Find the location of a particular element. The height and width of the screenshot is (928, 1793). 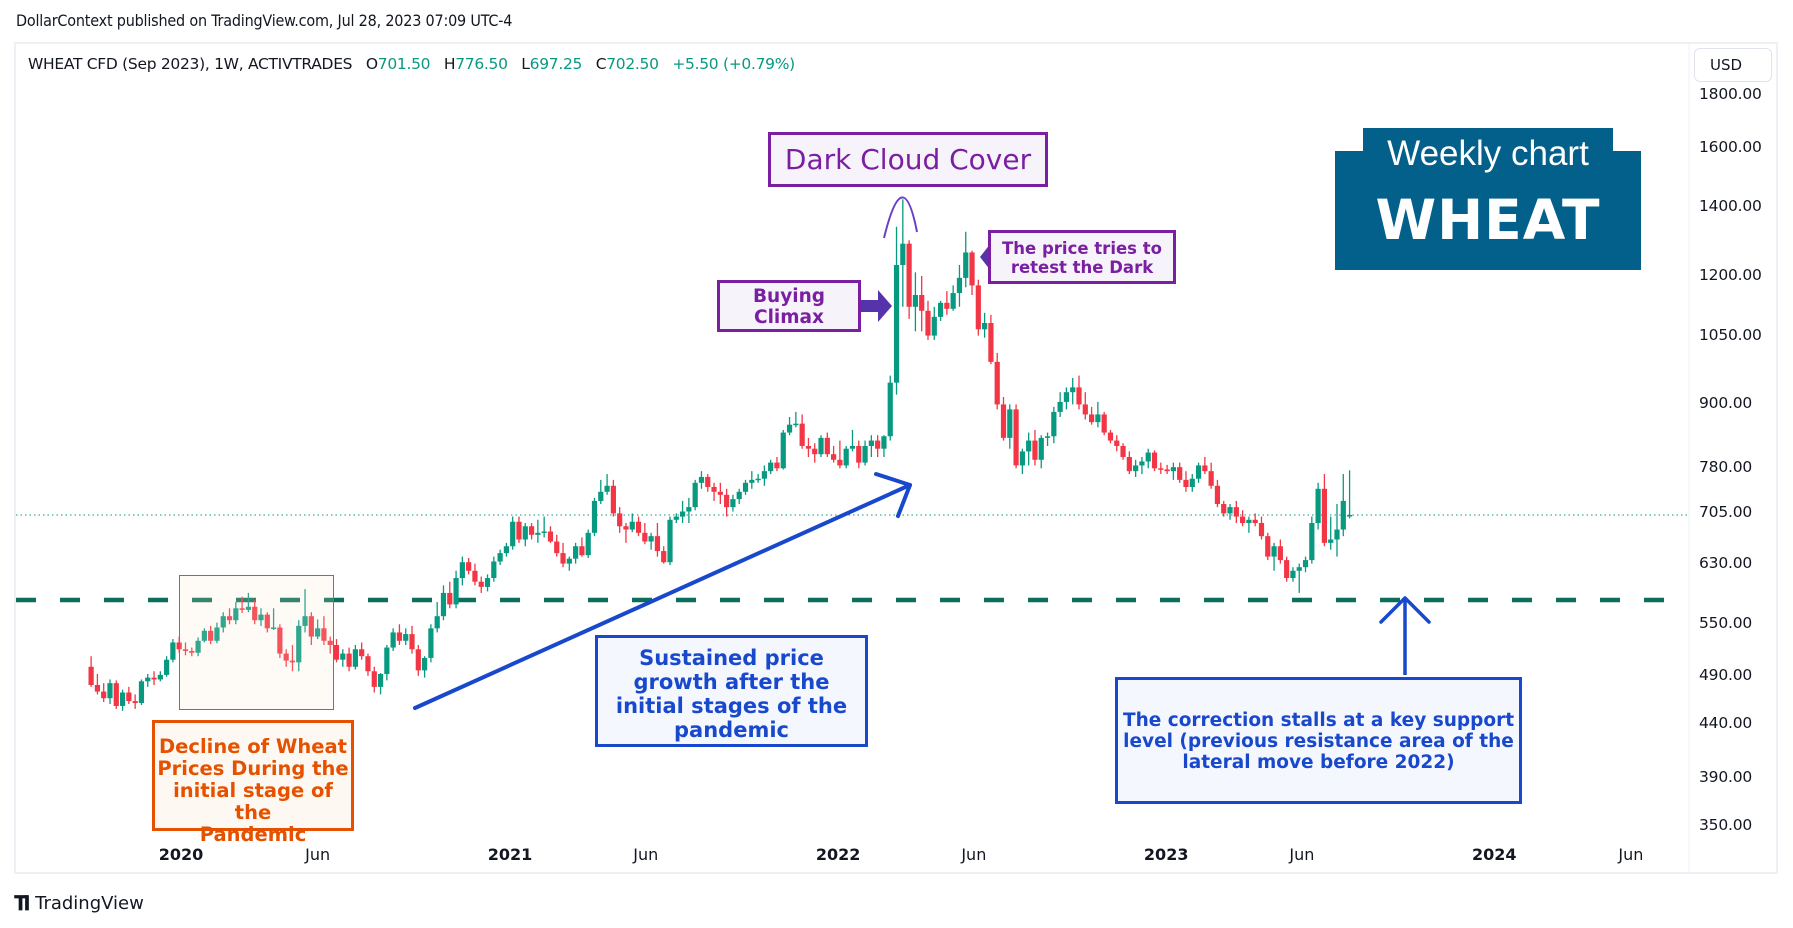

change-value: +5.50 (+0.79%) is located at coordinates (733, 64).